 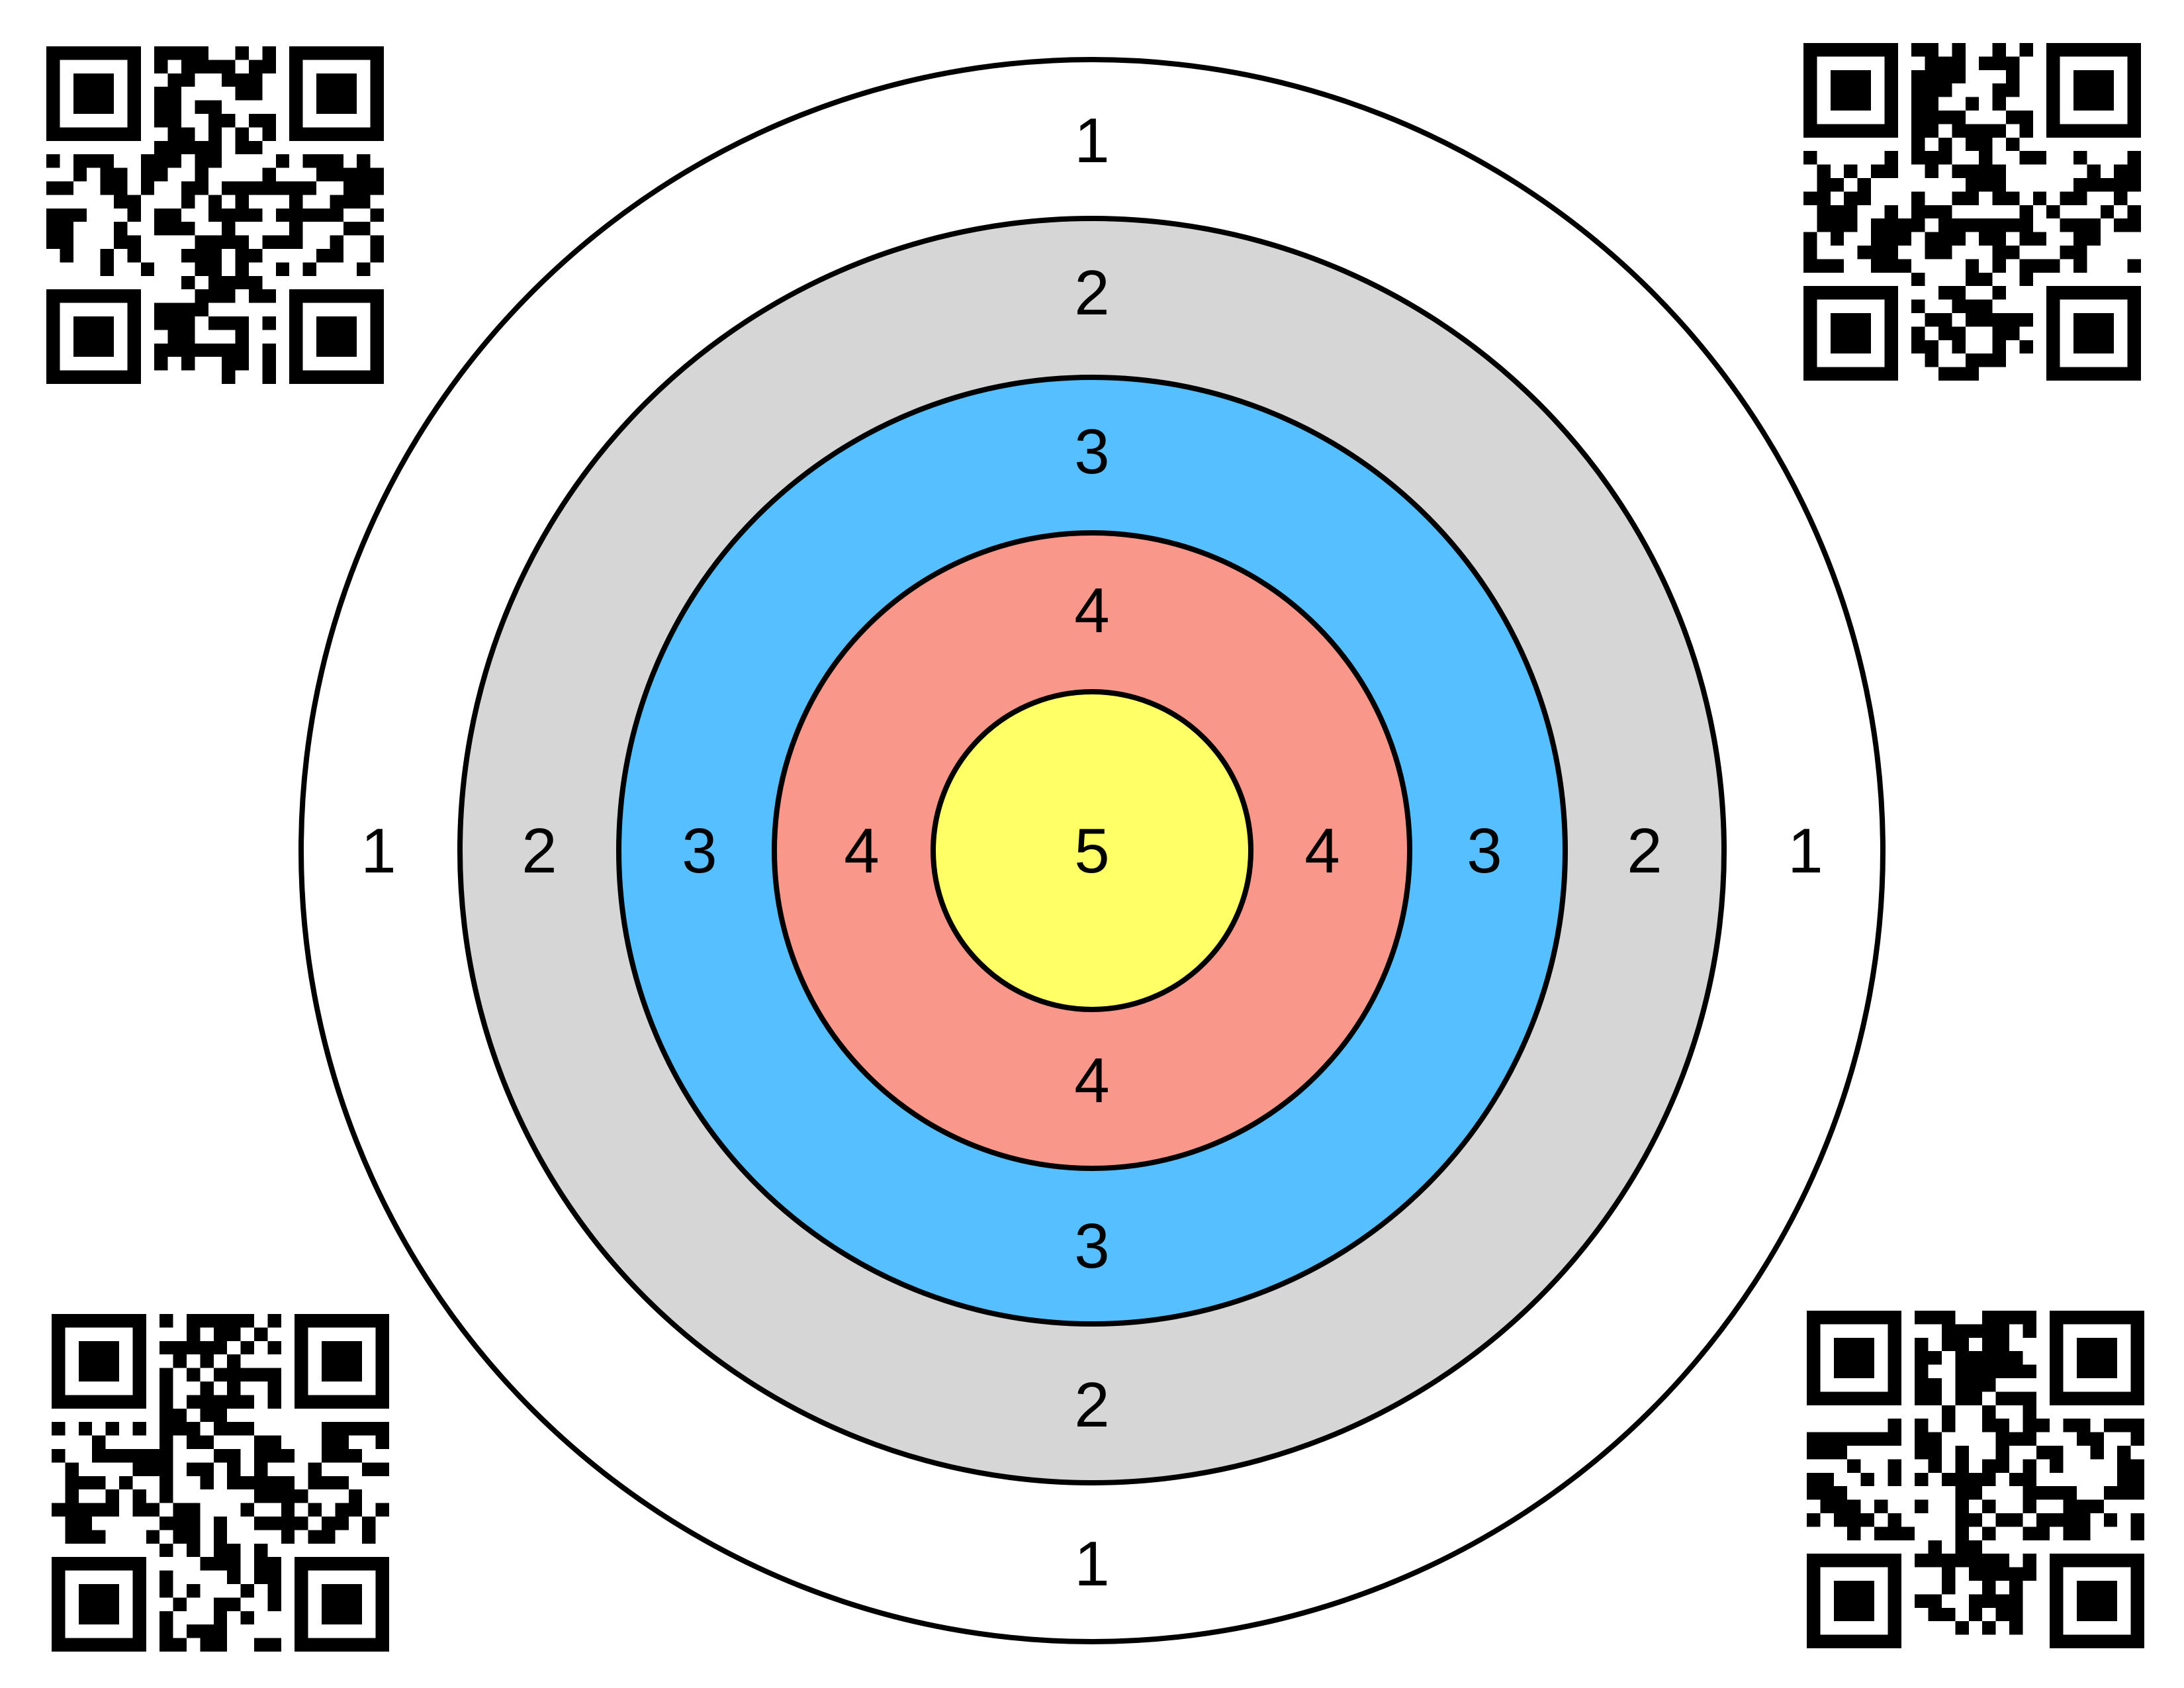 What do you see at coordinates (1091, 1080) in the screenshot?
I see `score-label-ring-4-bottom: 4` at bounding box center [1091, 1080].